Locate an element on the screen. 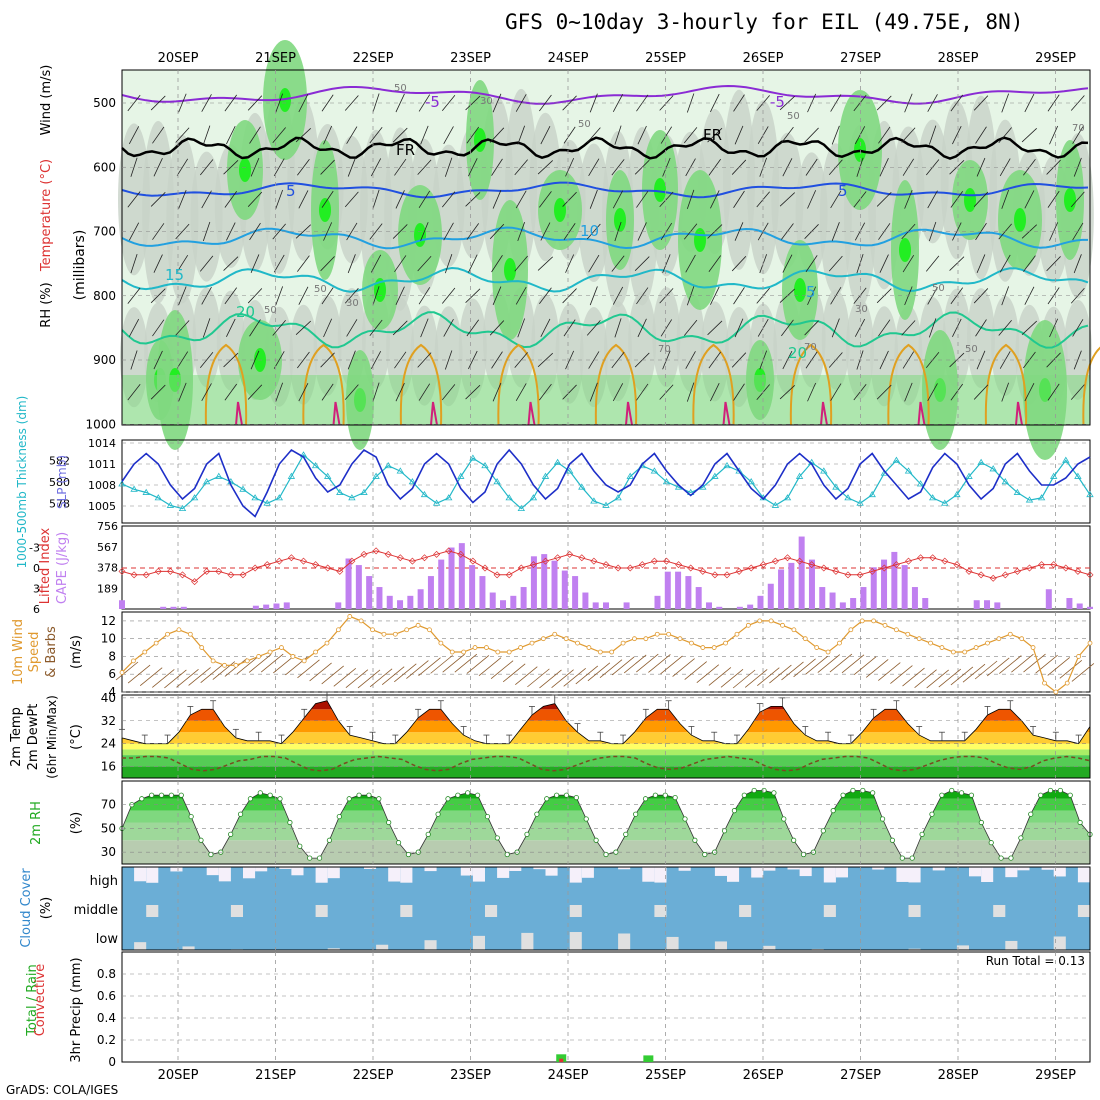  x-tick-label-bottom: 22SEP is located at coordinates (373, 1075).